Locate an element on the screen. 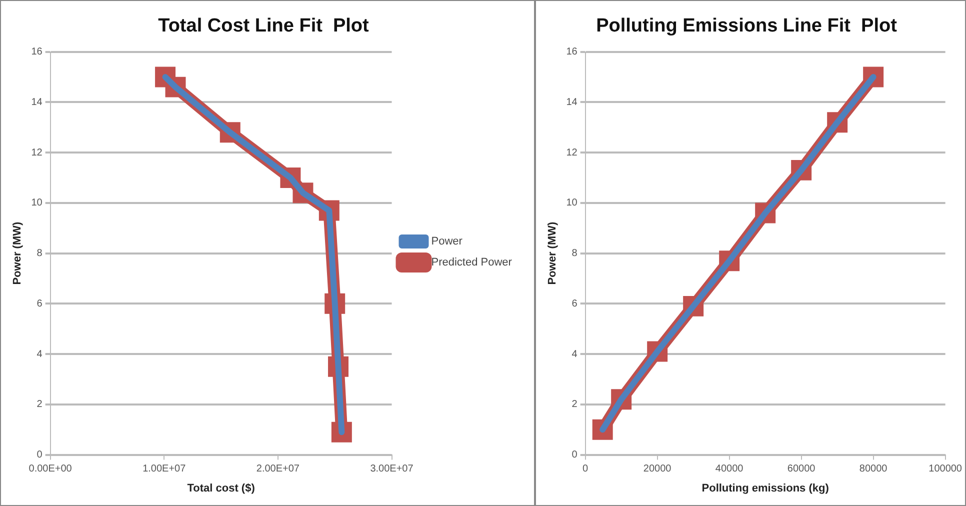  x-tick-label: 20000 is located at coordinates (657, 469).